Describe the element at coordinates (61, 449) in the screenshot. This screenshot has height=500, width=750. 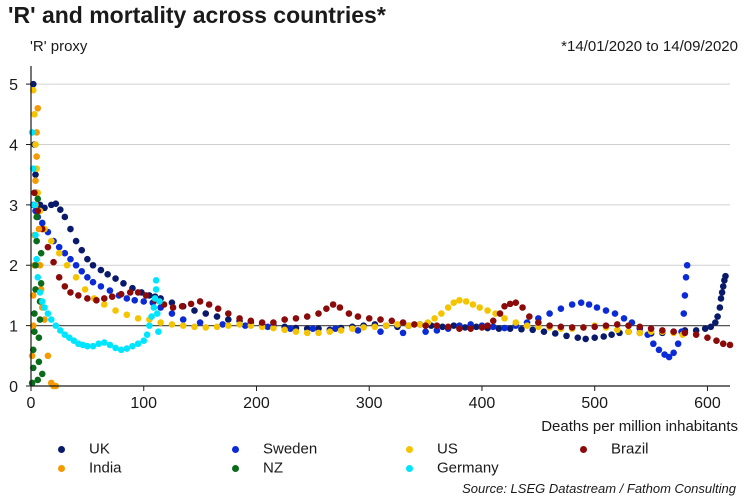
I see `legend-marker-uk` at that location.